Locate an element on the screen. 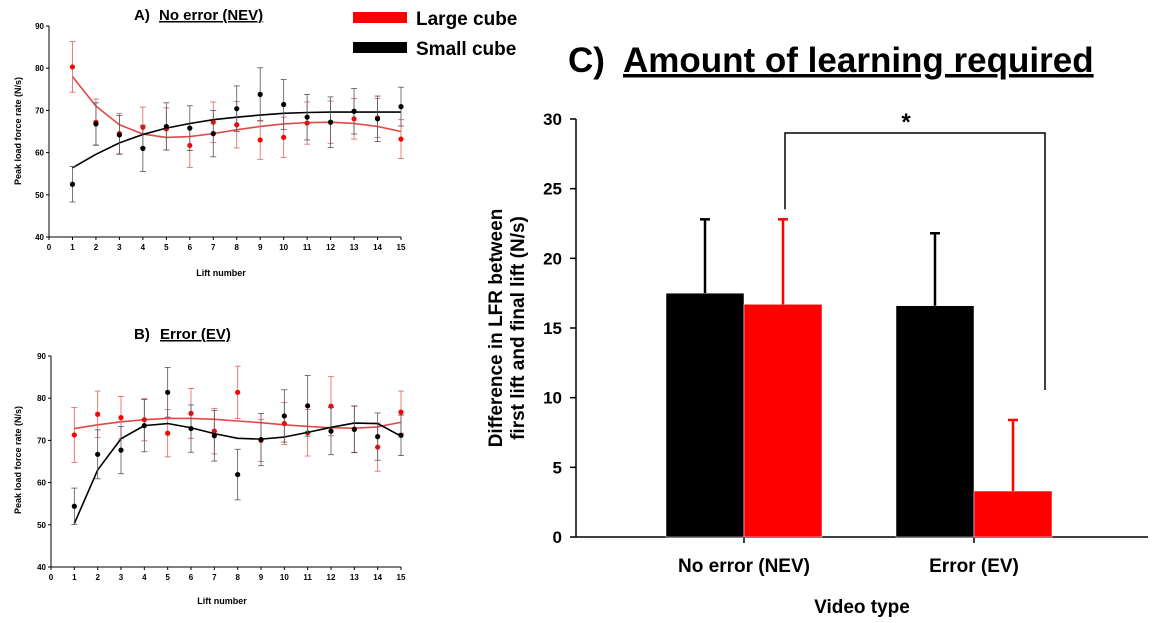  panel-c-bar-small-cube is located at coordinates (935, 421).